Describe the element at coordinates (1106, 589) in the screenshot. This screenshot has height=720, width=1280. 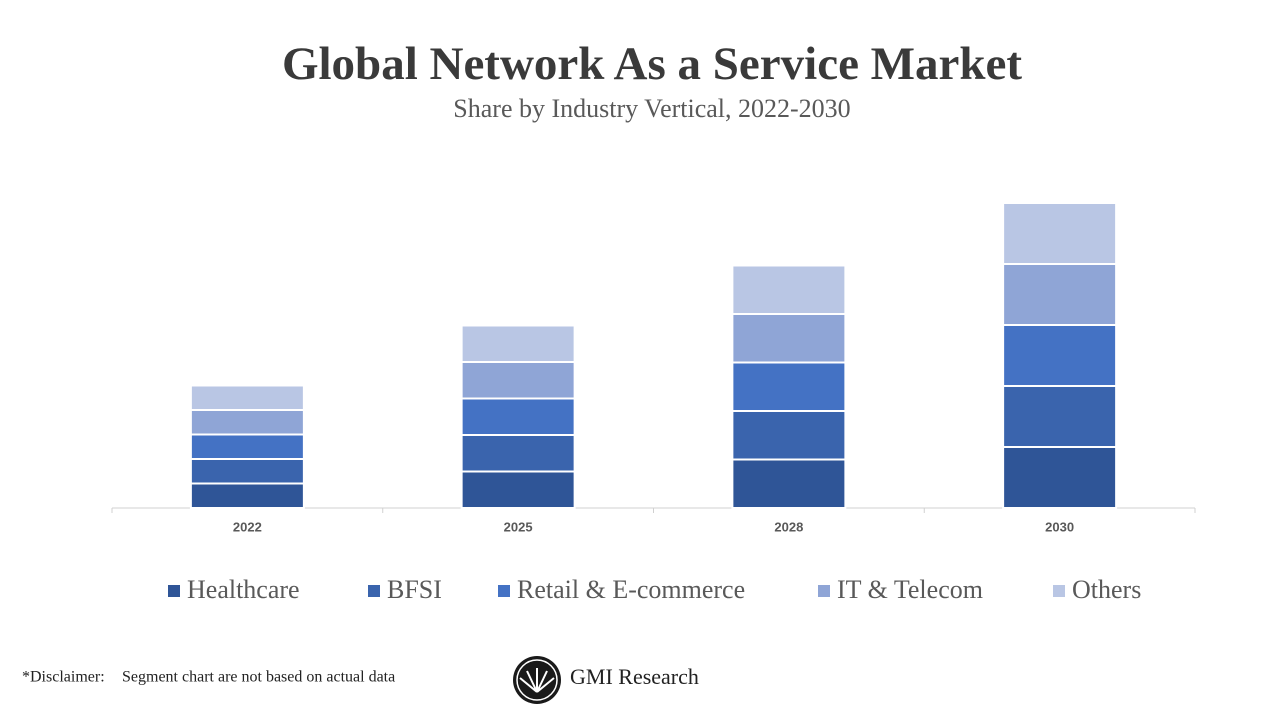
I see `legend-label: Others` at that location.